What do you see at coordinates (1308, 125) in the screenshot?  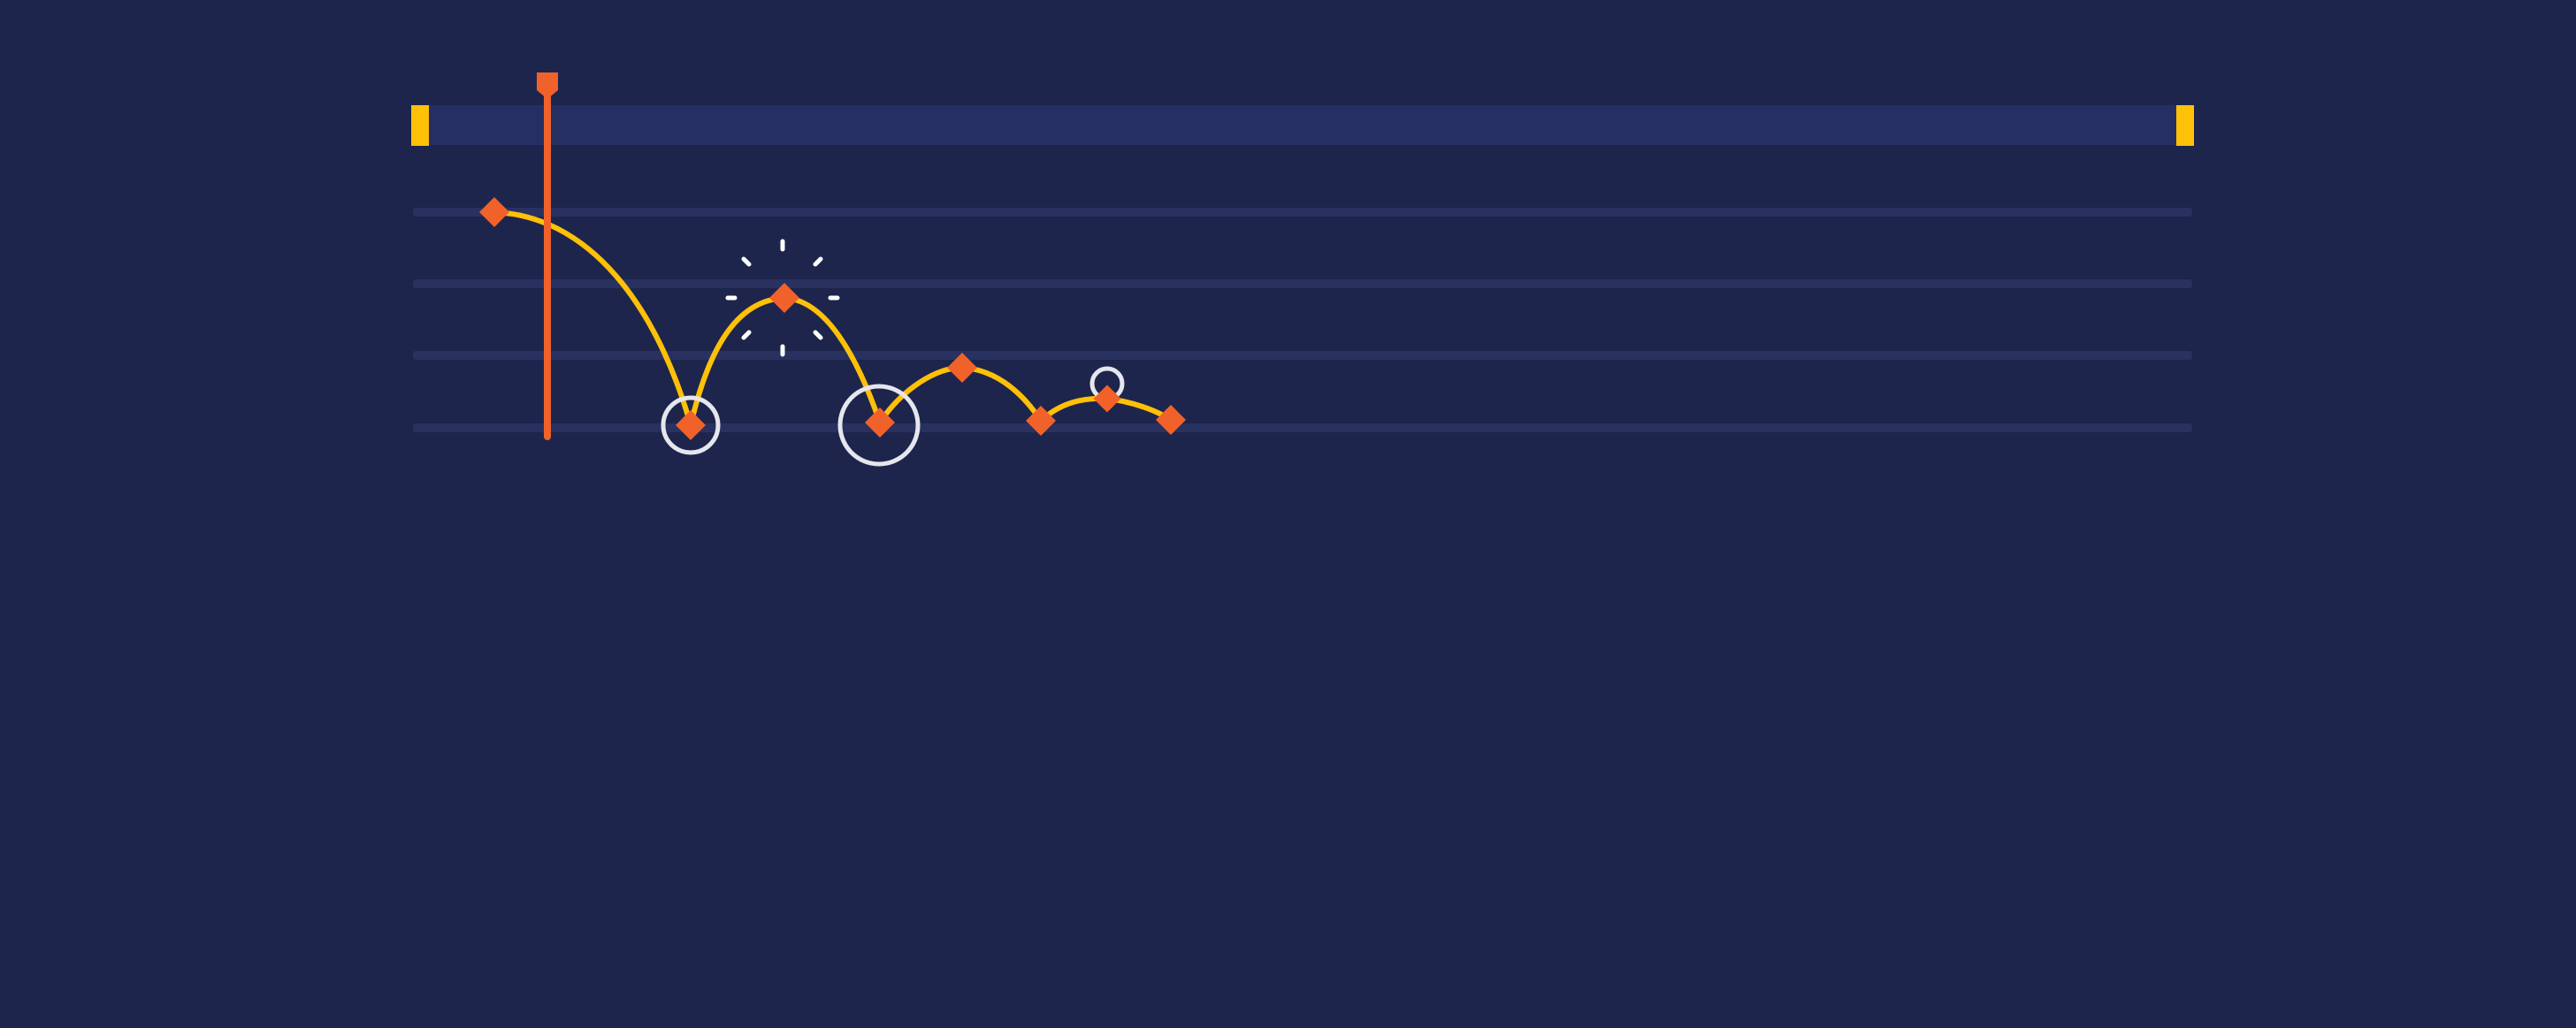 I see `timeline-track` at bounding box center [1308, 125].